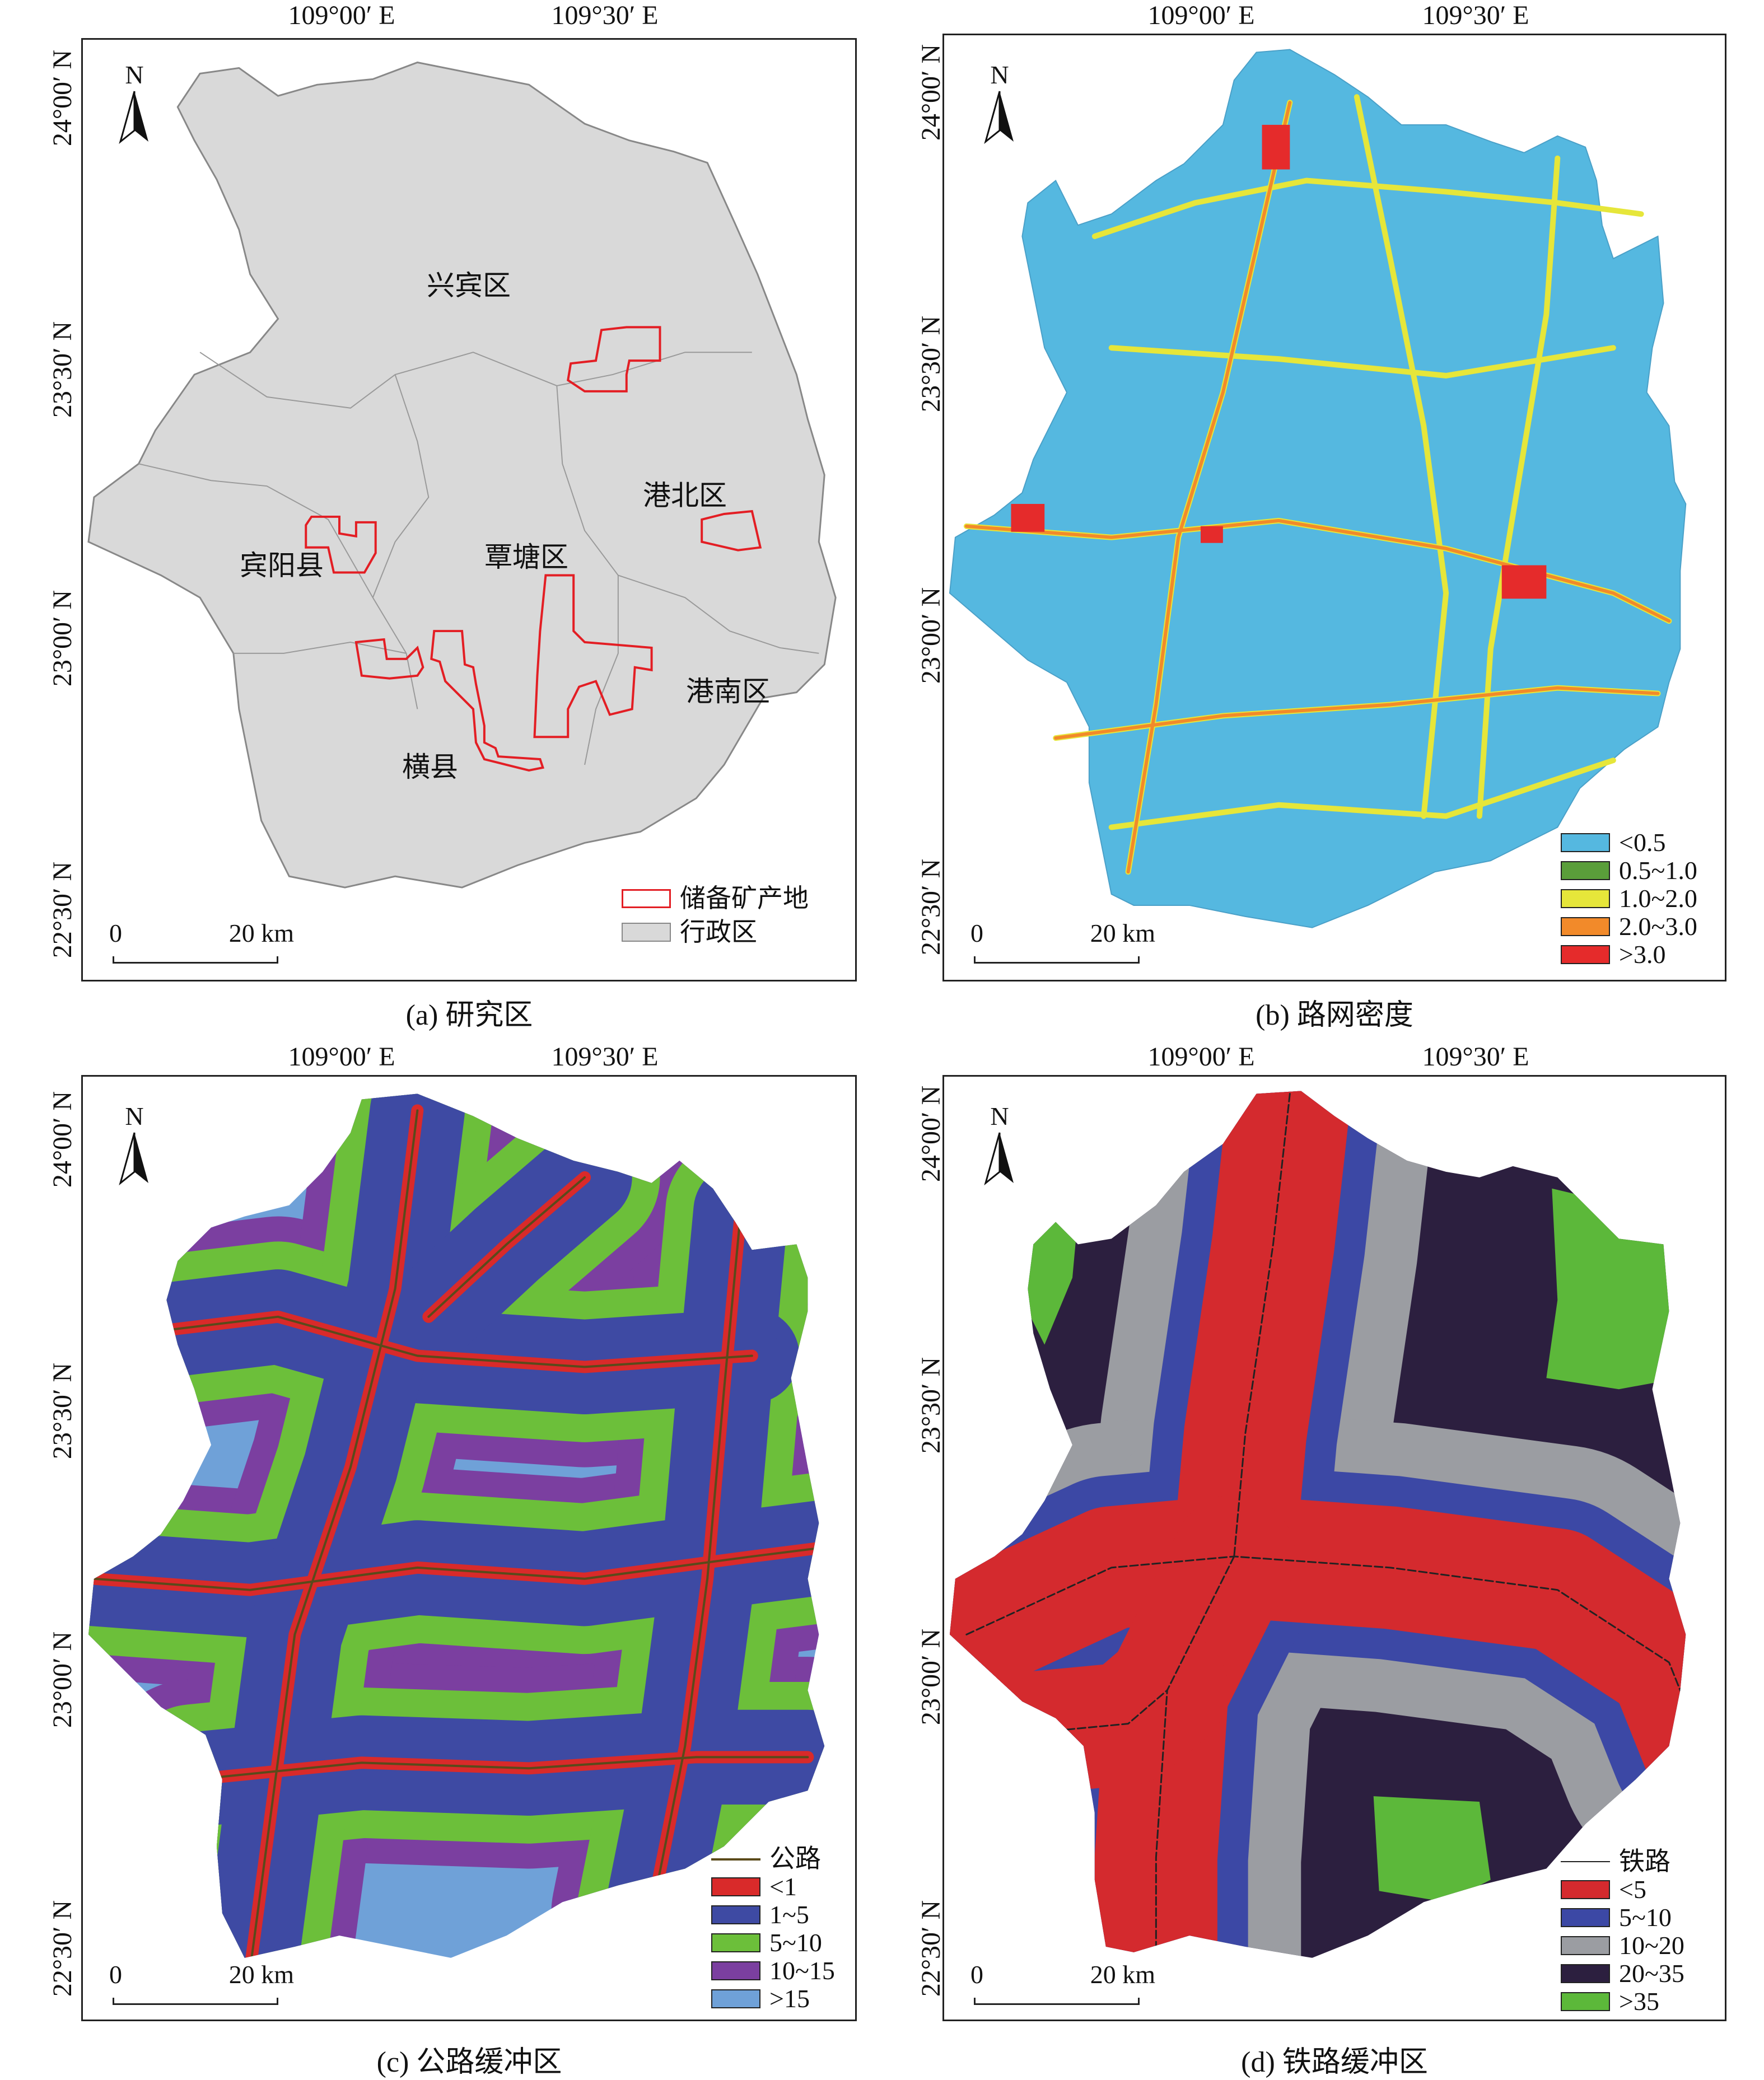  I want to click on legend-label: 行政区, so click(719, 932).